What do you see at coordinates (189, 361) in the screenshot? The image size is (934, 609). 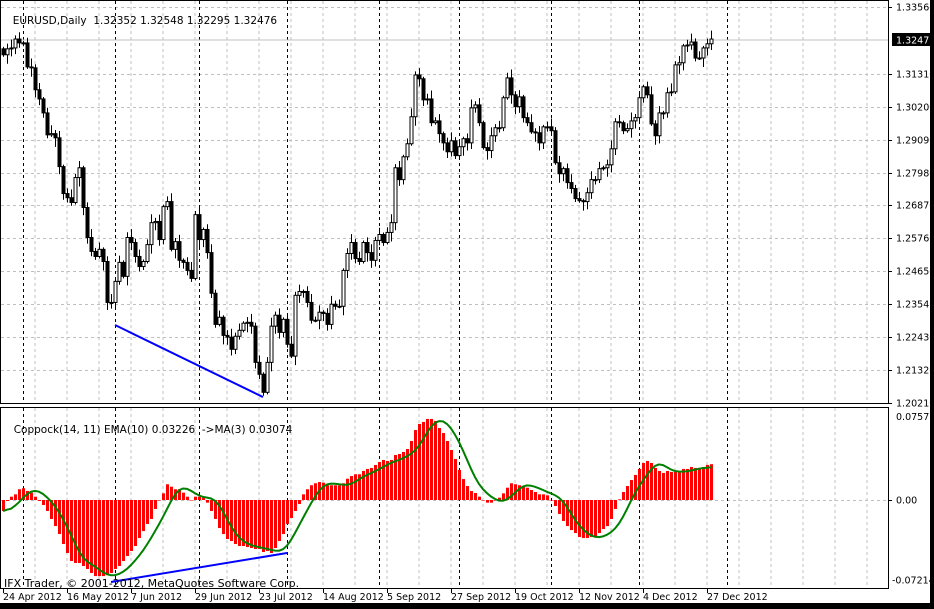 I see `price-trendline` at bounding box center [189, 361].